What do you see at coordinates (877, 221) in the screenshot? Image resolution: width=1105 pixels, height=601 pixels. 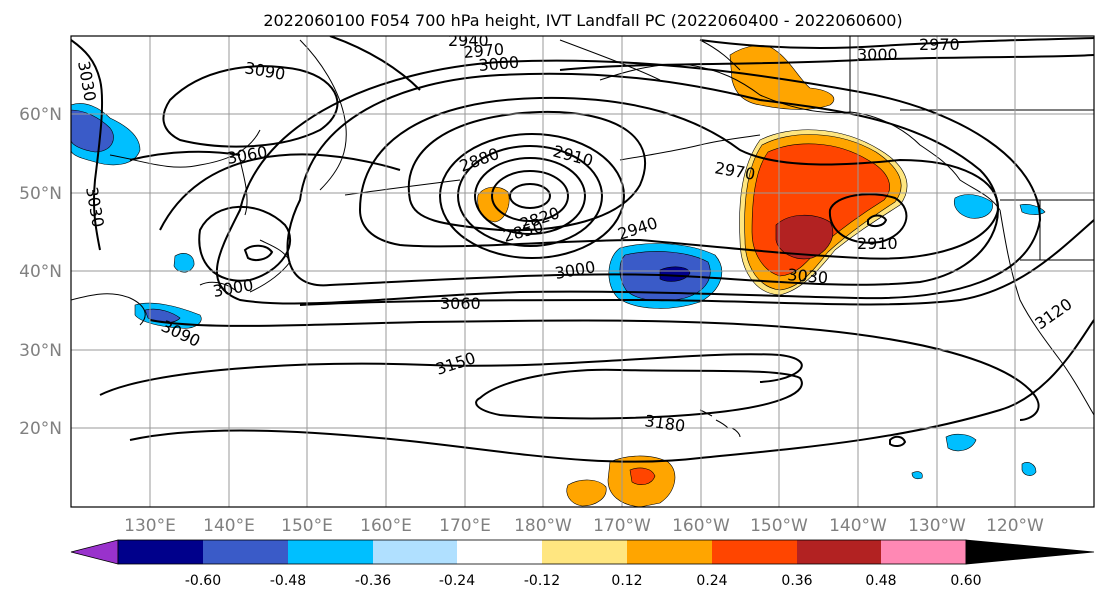 I see `contour-high-goa-inner` at bounding box center [877, 221].